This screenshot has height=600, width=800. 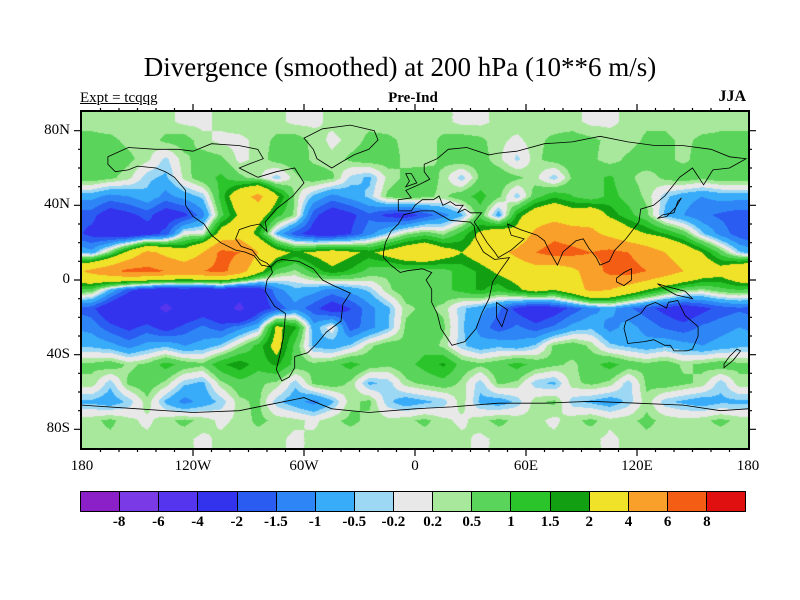 What do you see at coordinates (236, 522) in the screenshot?
I see `colorbar-tick-label: -2` at bounding box center [236, 522].